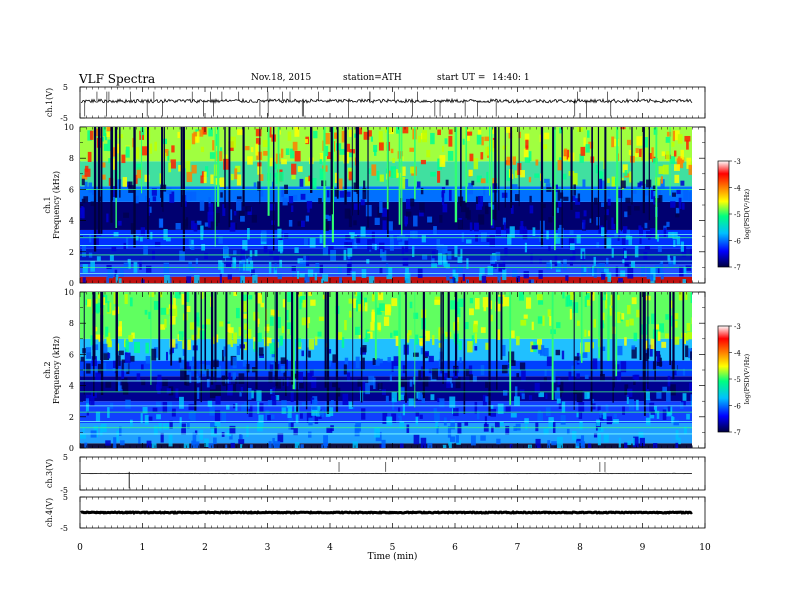  What do you see at coordinates (49, 473) in the screenshot?
I see `y-axis-label: ch.3(V)` at bounding box center [49, 473].